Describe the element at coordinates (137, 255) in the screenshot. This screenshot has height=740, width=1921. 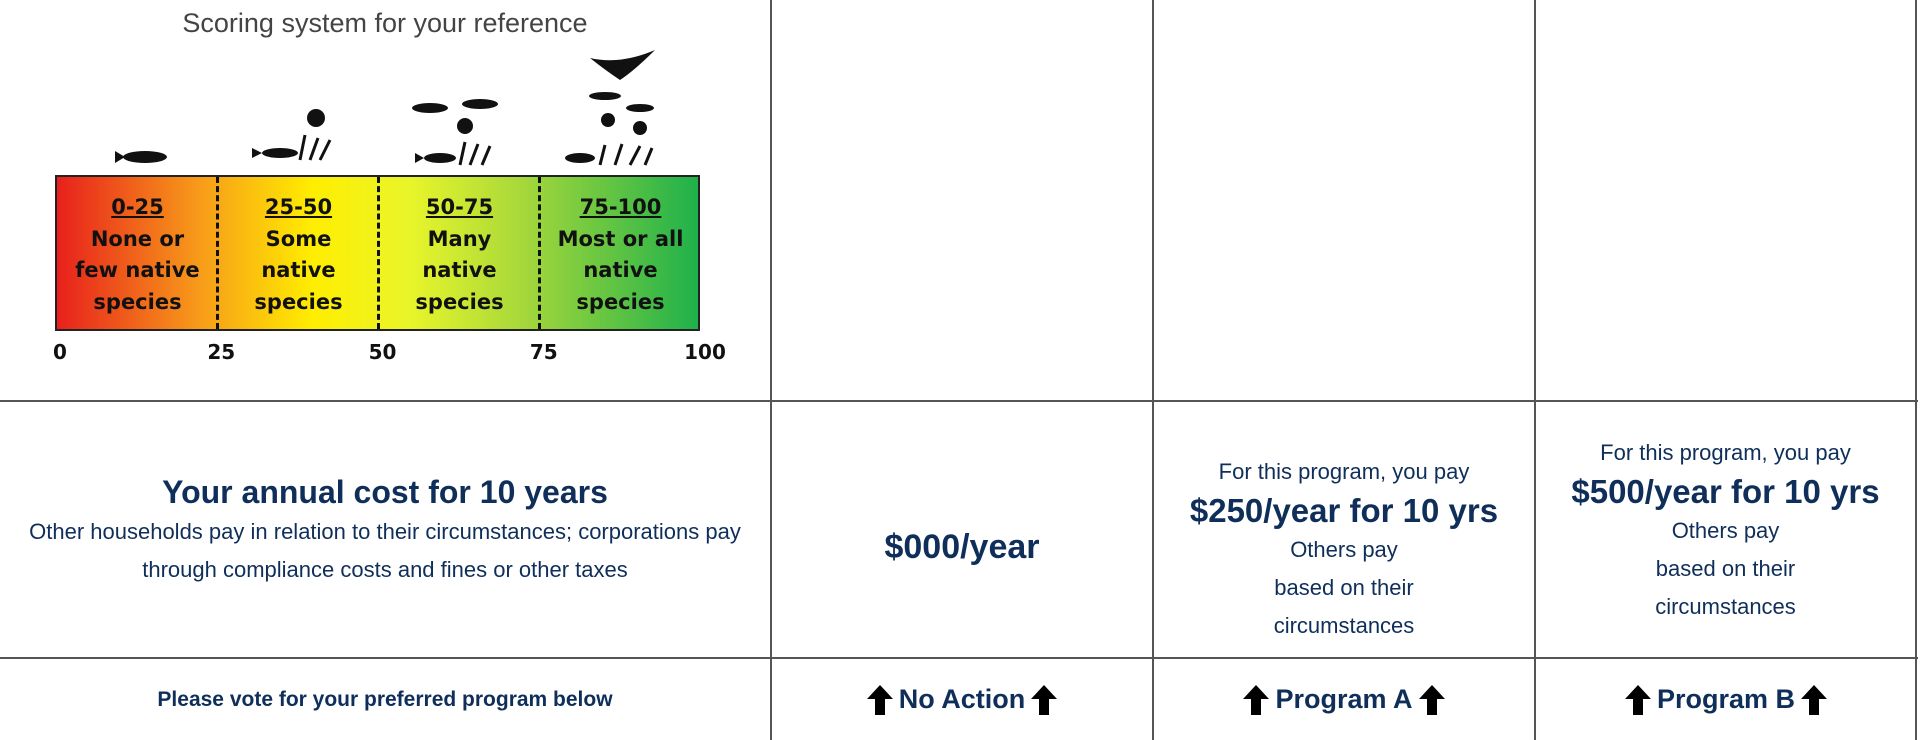
I see `score-segment: 0-25 None or few native species` at that location.